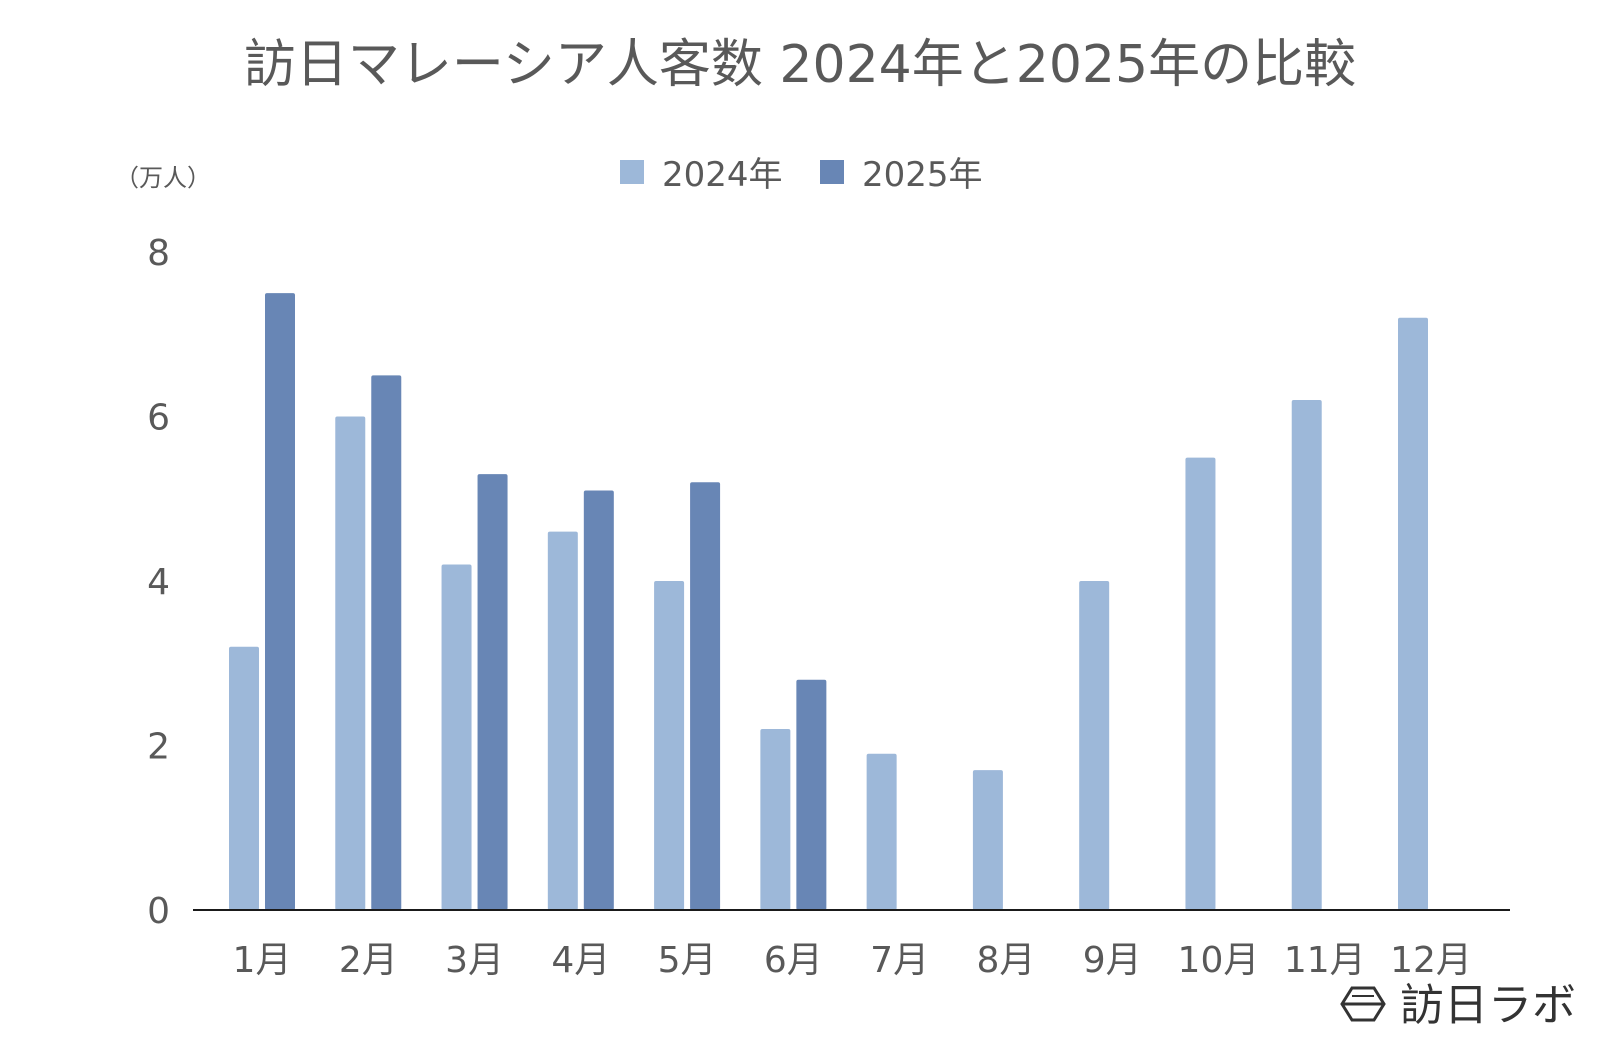 This screenshot has height=1046, width=1600. What do you see at coordinates (262, 960) in the screenshot?
I see `x-tick-label: 1月` at bounding box center [262, 960].